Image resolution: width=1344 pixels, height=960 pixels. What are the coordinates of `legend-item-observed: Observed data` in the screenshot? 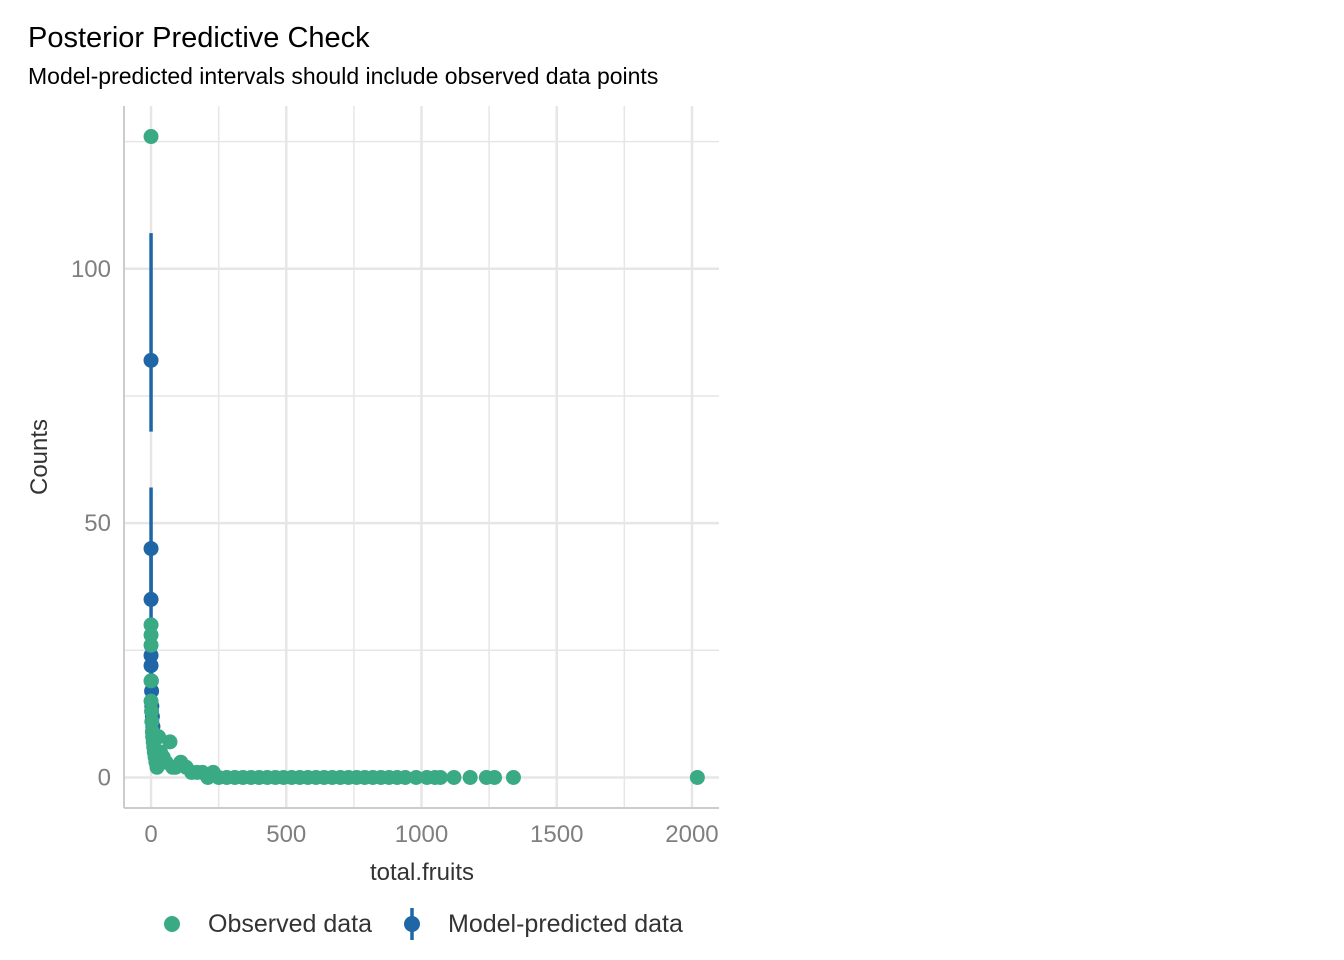 It's located at (266, 924).